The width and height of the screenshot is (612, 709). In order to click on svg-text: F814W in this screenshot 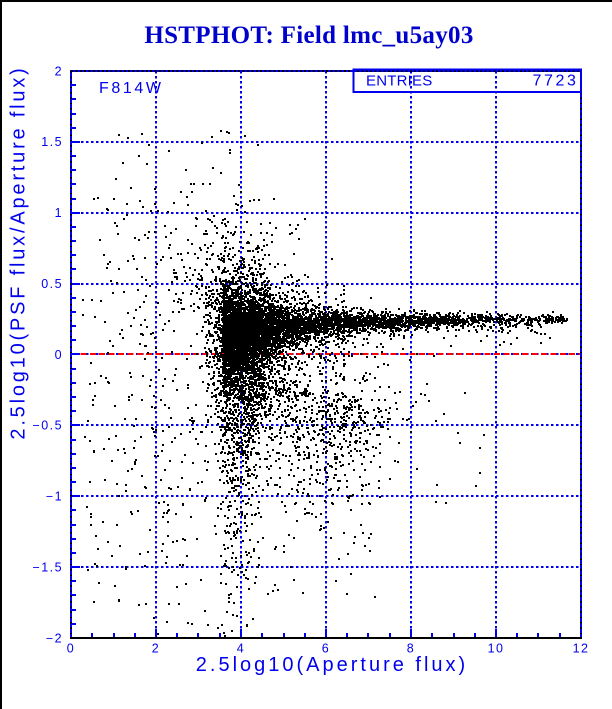, I will do `click(131, 88)`.